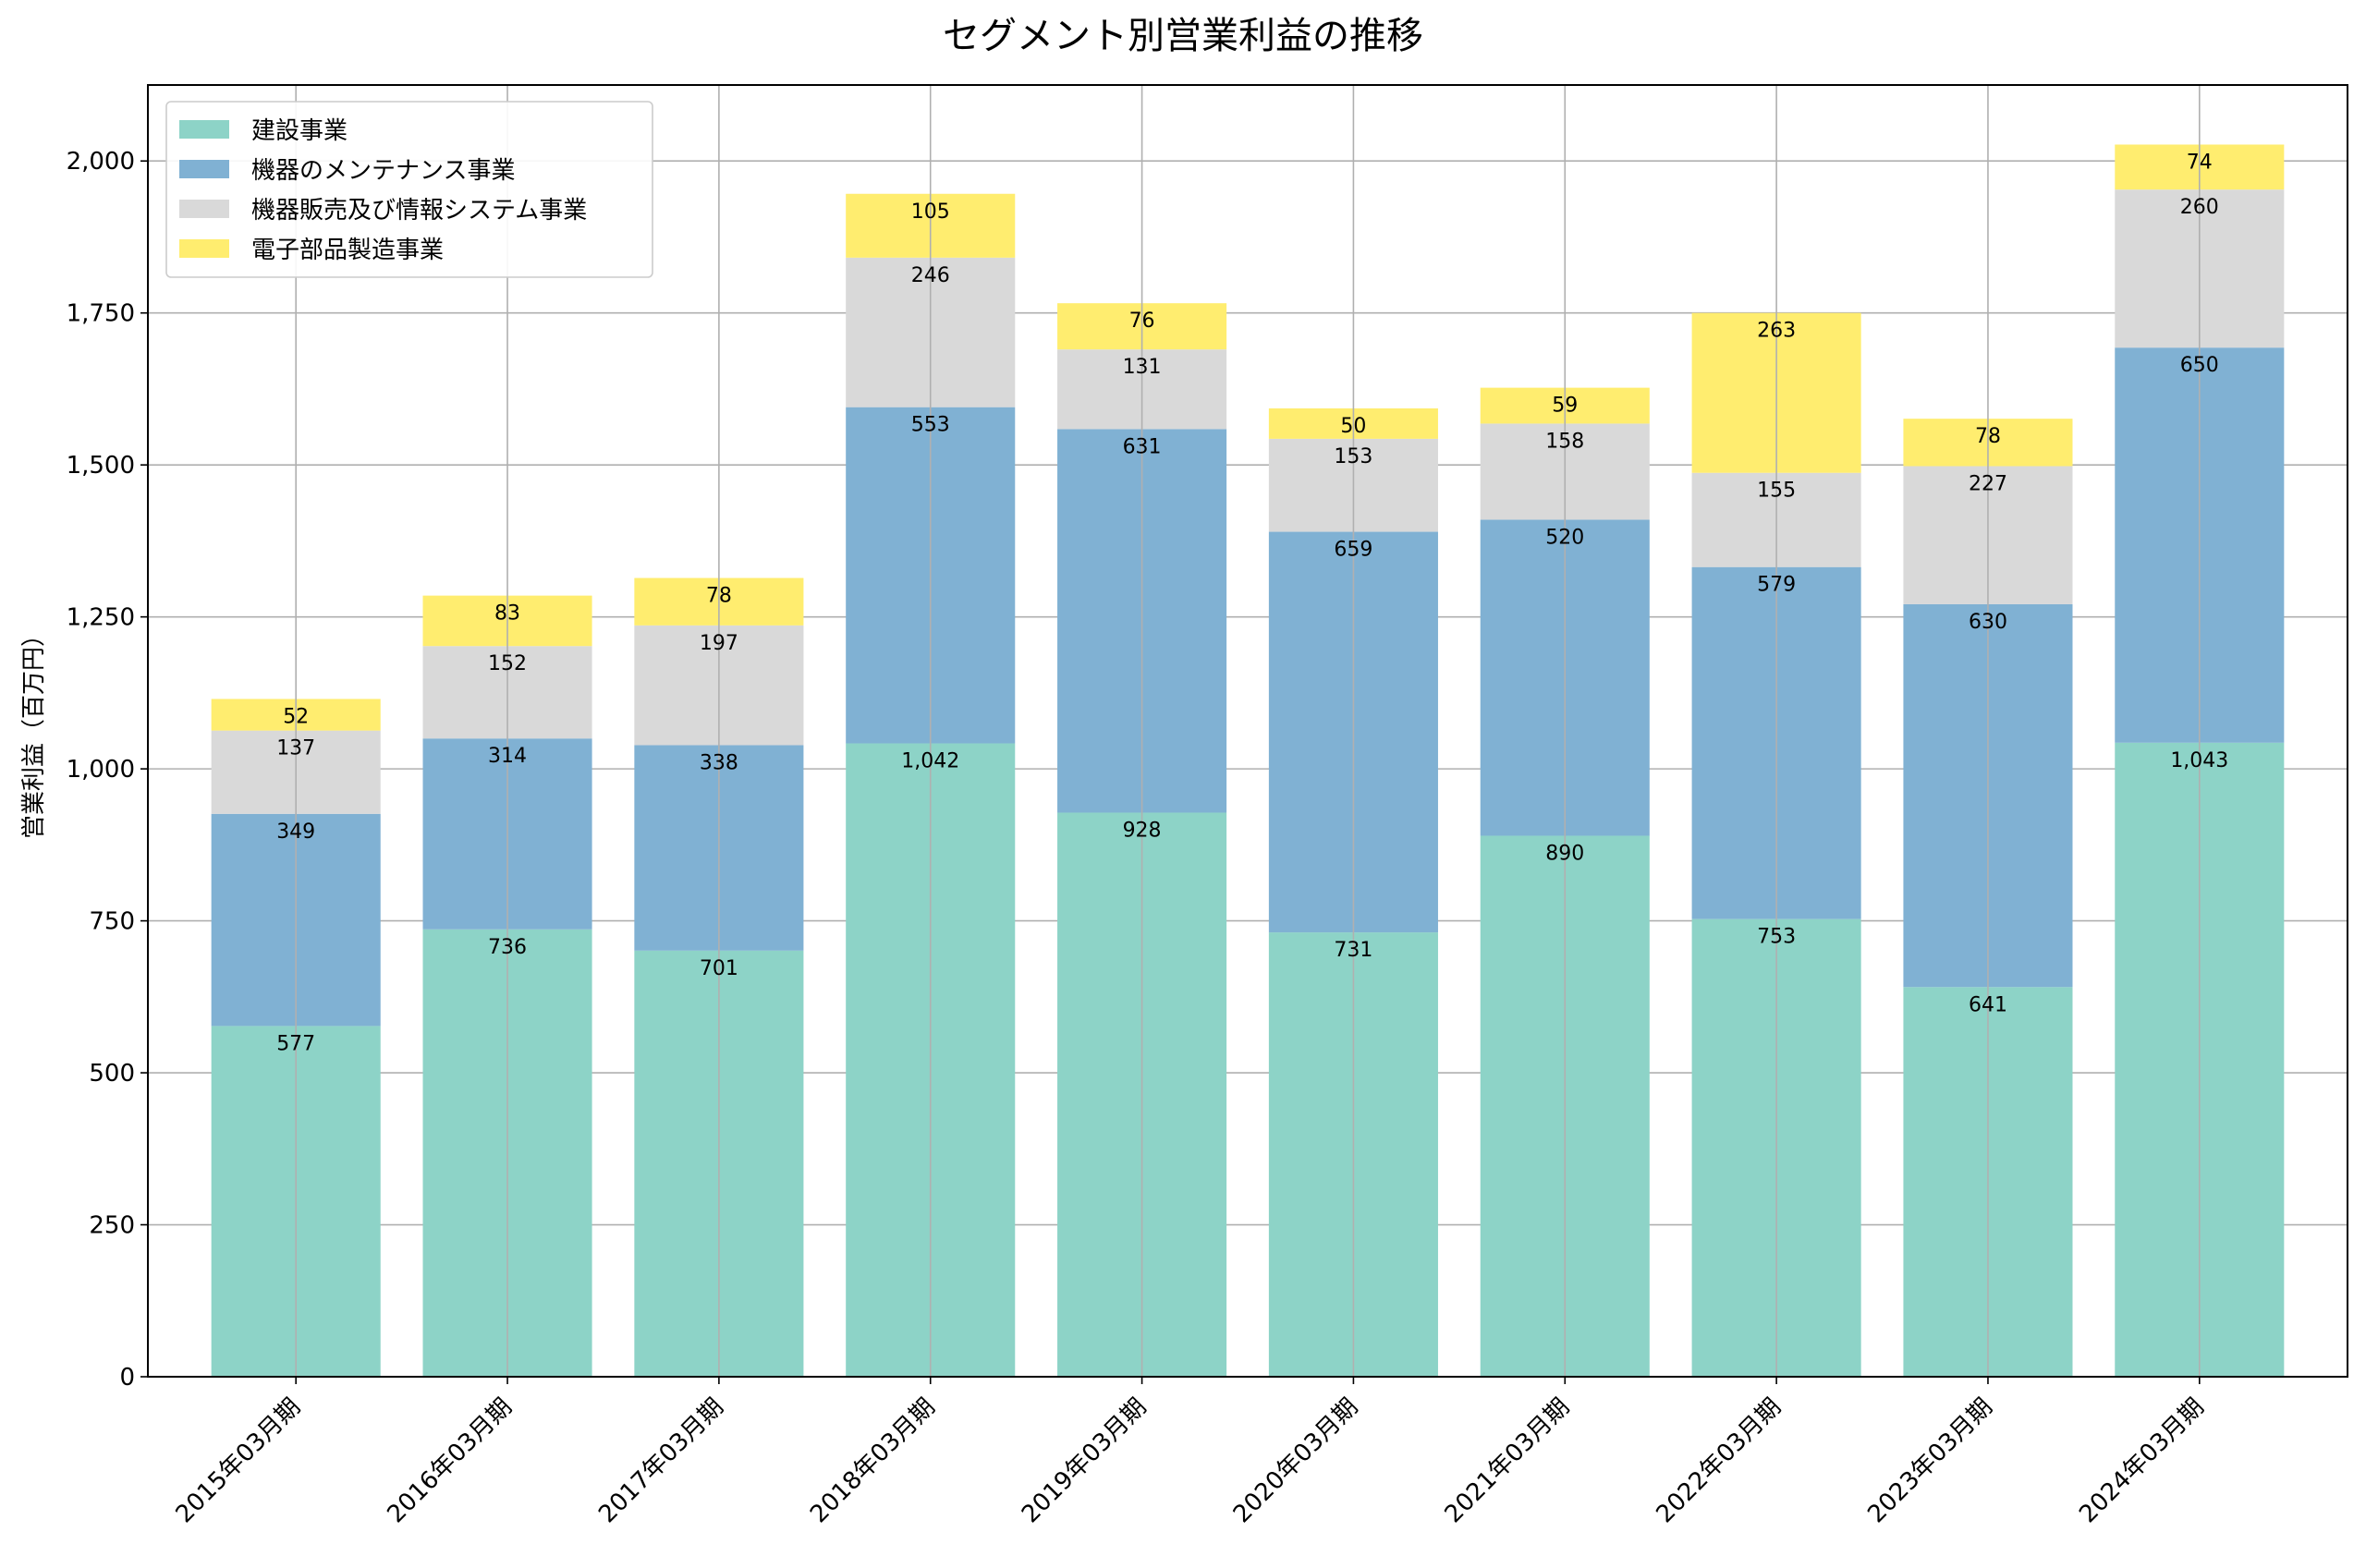  Describe the element at coordinates (2199, 207) in the screenshot. I see `bar-value-label: 260` at that location.